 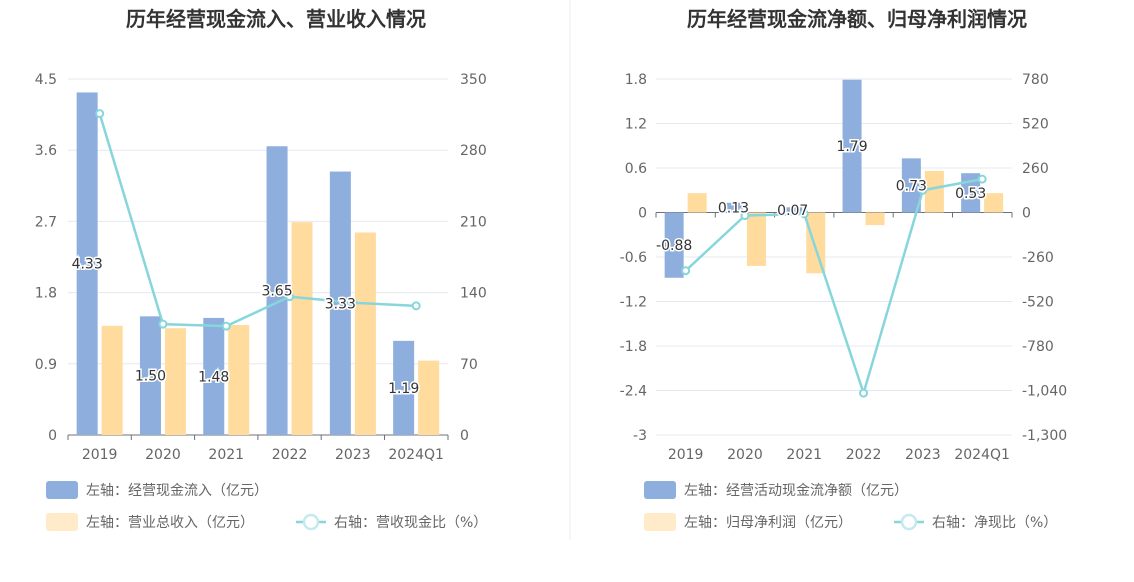 I want to click on left-axis-tick-label: 4.5, so click(x=46, y=80).